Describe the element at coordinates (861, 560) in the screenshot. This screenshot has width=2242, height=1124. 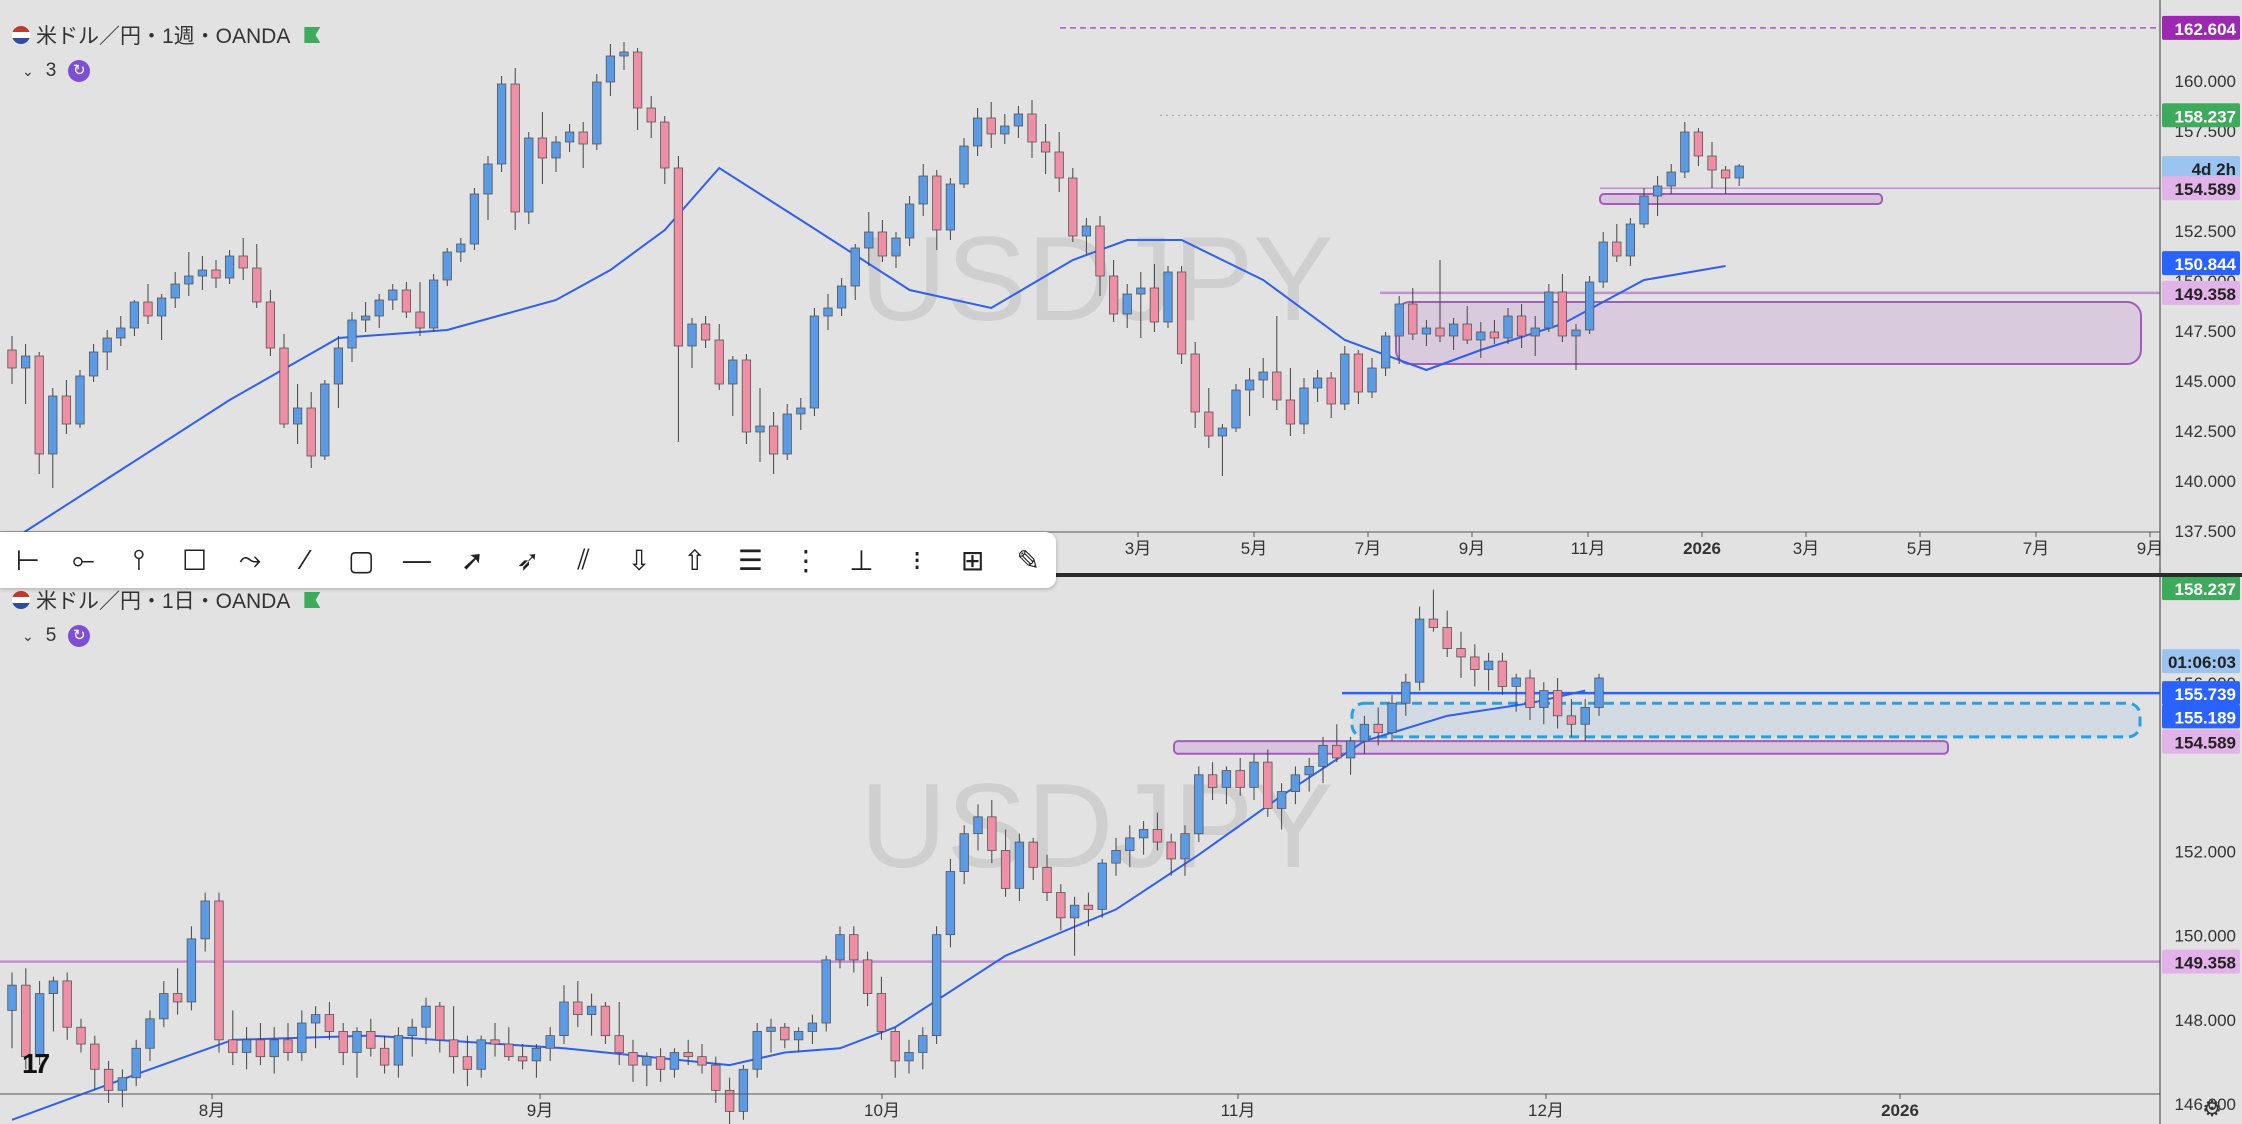
I see `date-range-icon: ⊥` at that location.